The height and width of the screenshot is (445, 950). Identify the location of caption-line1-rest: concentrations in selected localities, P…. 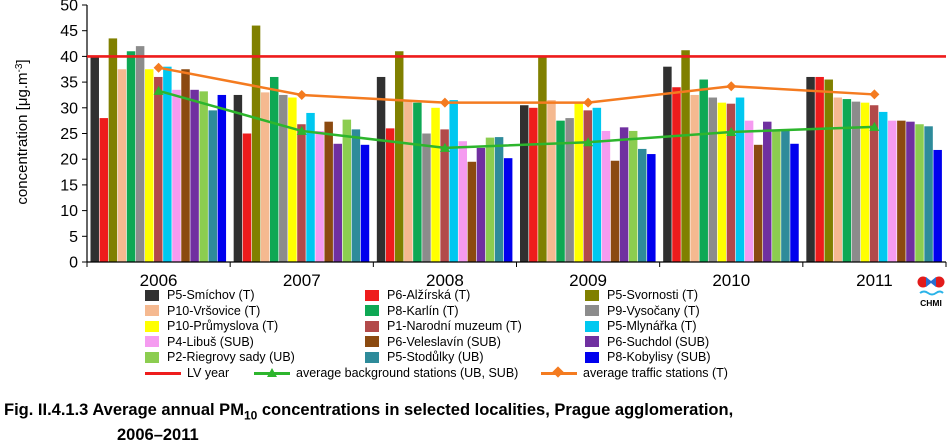
(495, 410).